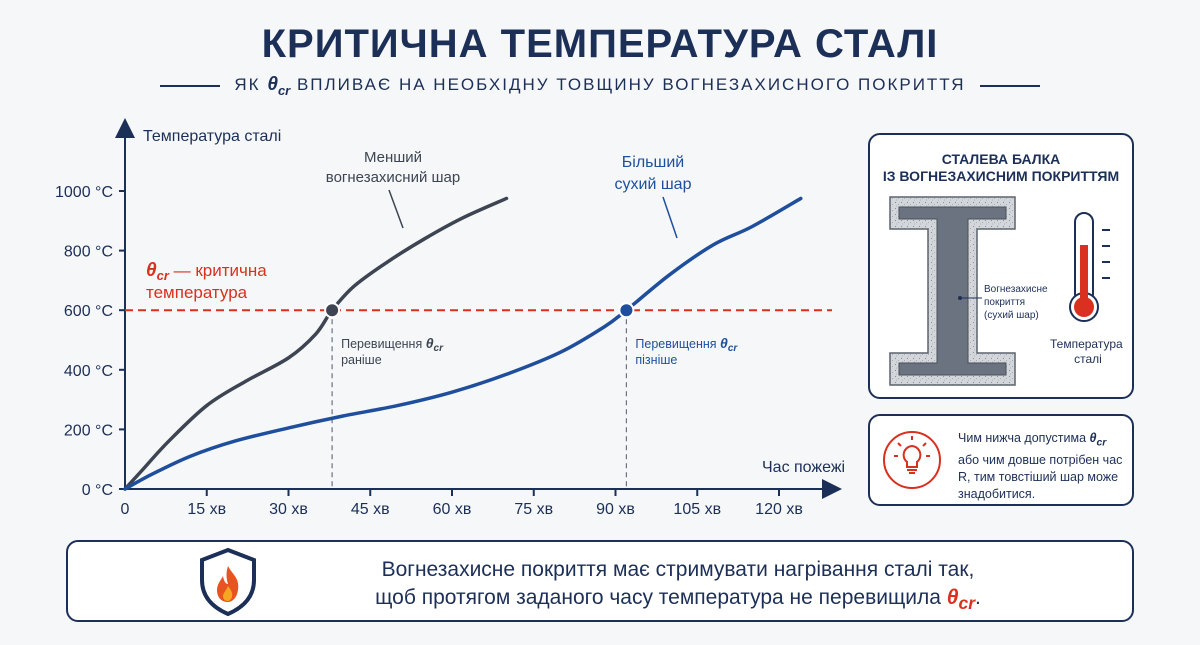 This screenshot has height=645, width=1200. I want to click on thermometer-icon, so click(1089, 267).